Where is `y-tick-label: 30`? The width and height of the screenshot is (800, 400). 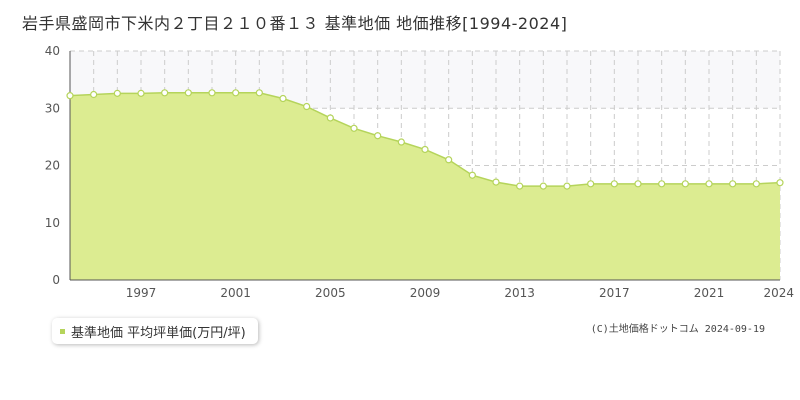 y-tick-label: 30 is located at coordinates (52, 108).